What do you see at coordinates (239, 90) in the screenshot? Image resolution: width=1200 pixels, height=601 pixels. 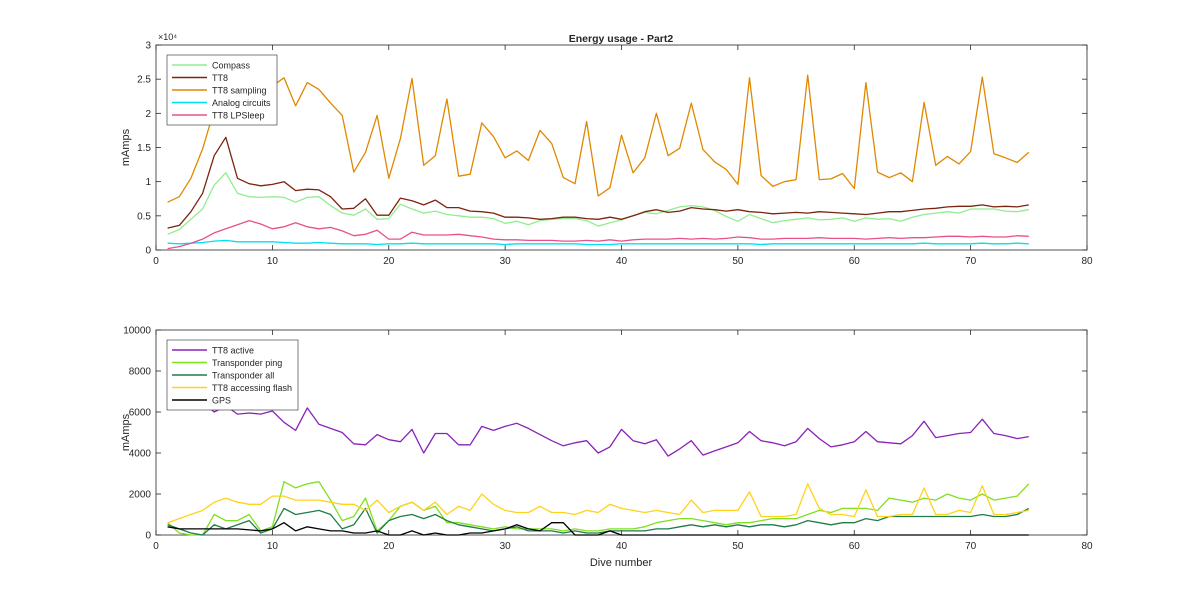 I see `legend-entry-label: TT8 sampling` at bounding box center [239, 90].